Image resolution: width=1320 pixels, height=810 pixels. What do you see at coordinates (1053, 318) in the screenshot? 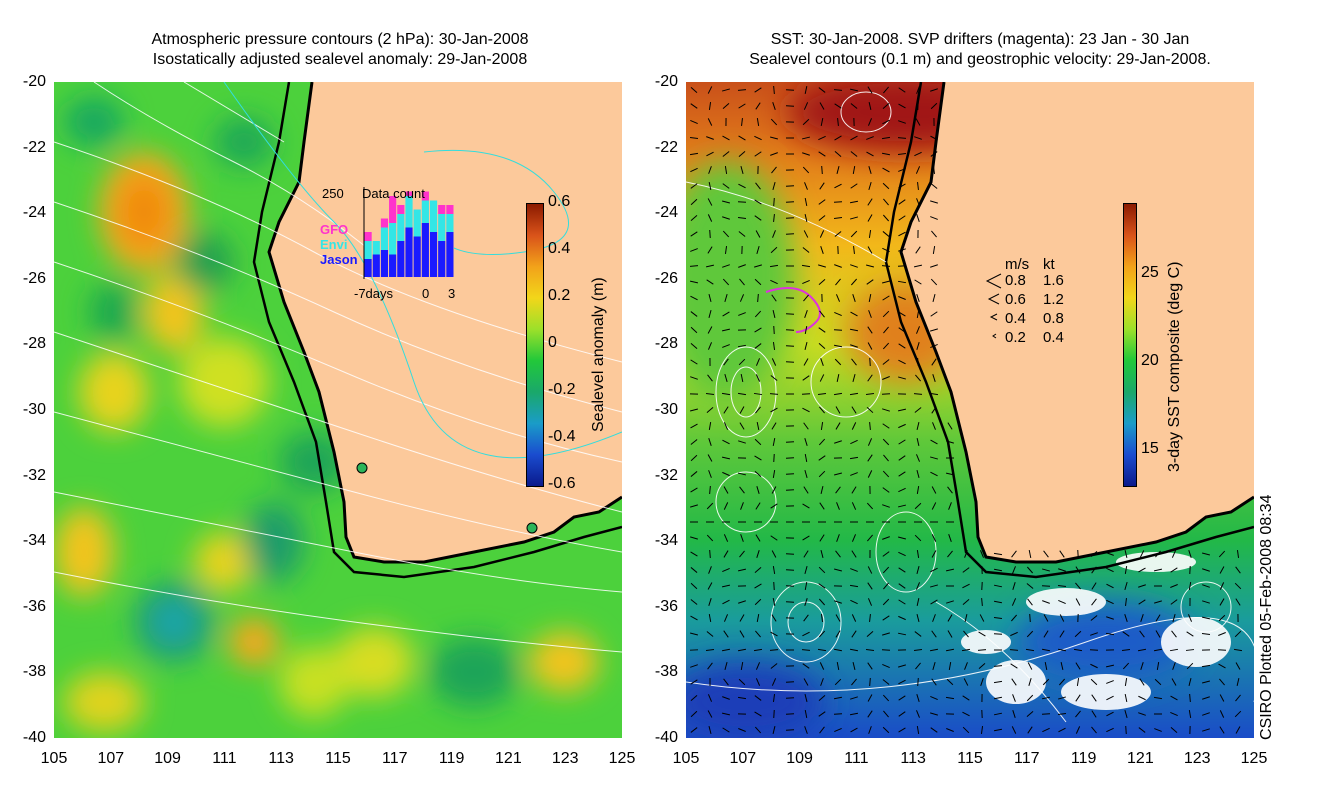
I see `velocity-legend-row3-kt: 0.8` at bounding box center [1053, 318].